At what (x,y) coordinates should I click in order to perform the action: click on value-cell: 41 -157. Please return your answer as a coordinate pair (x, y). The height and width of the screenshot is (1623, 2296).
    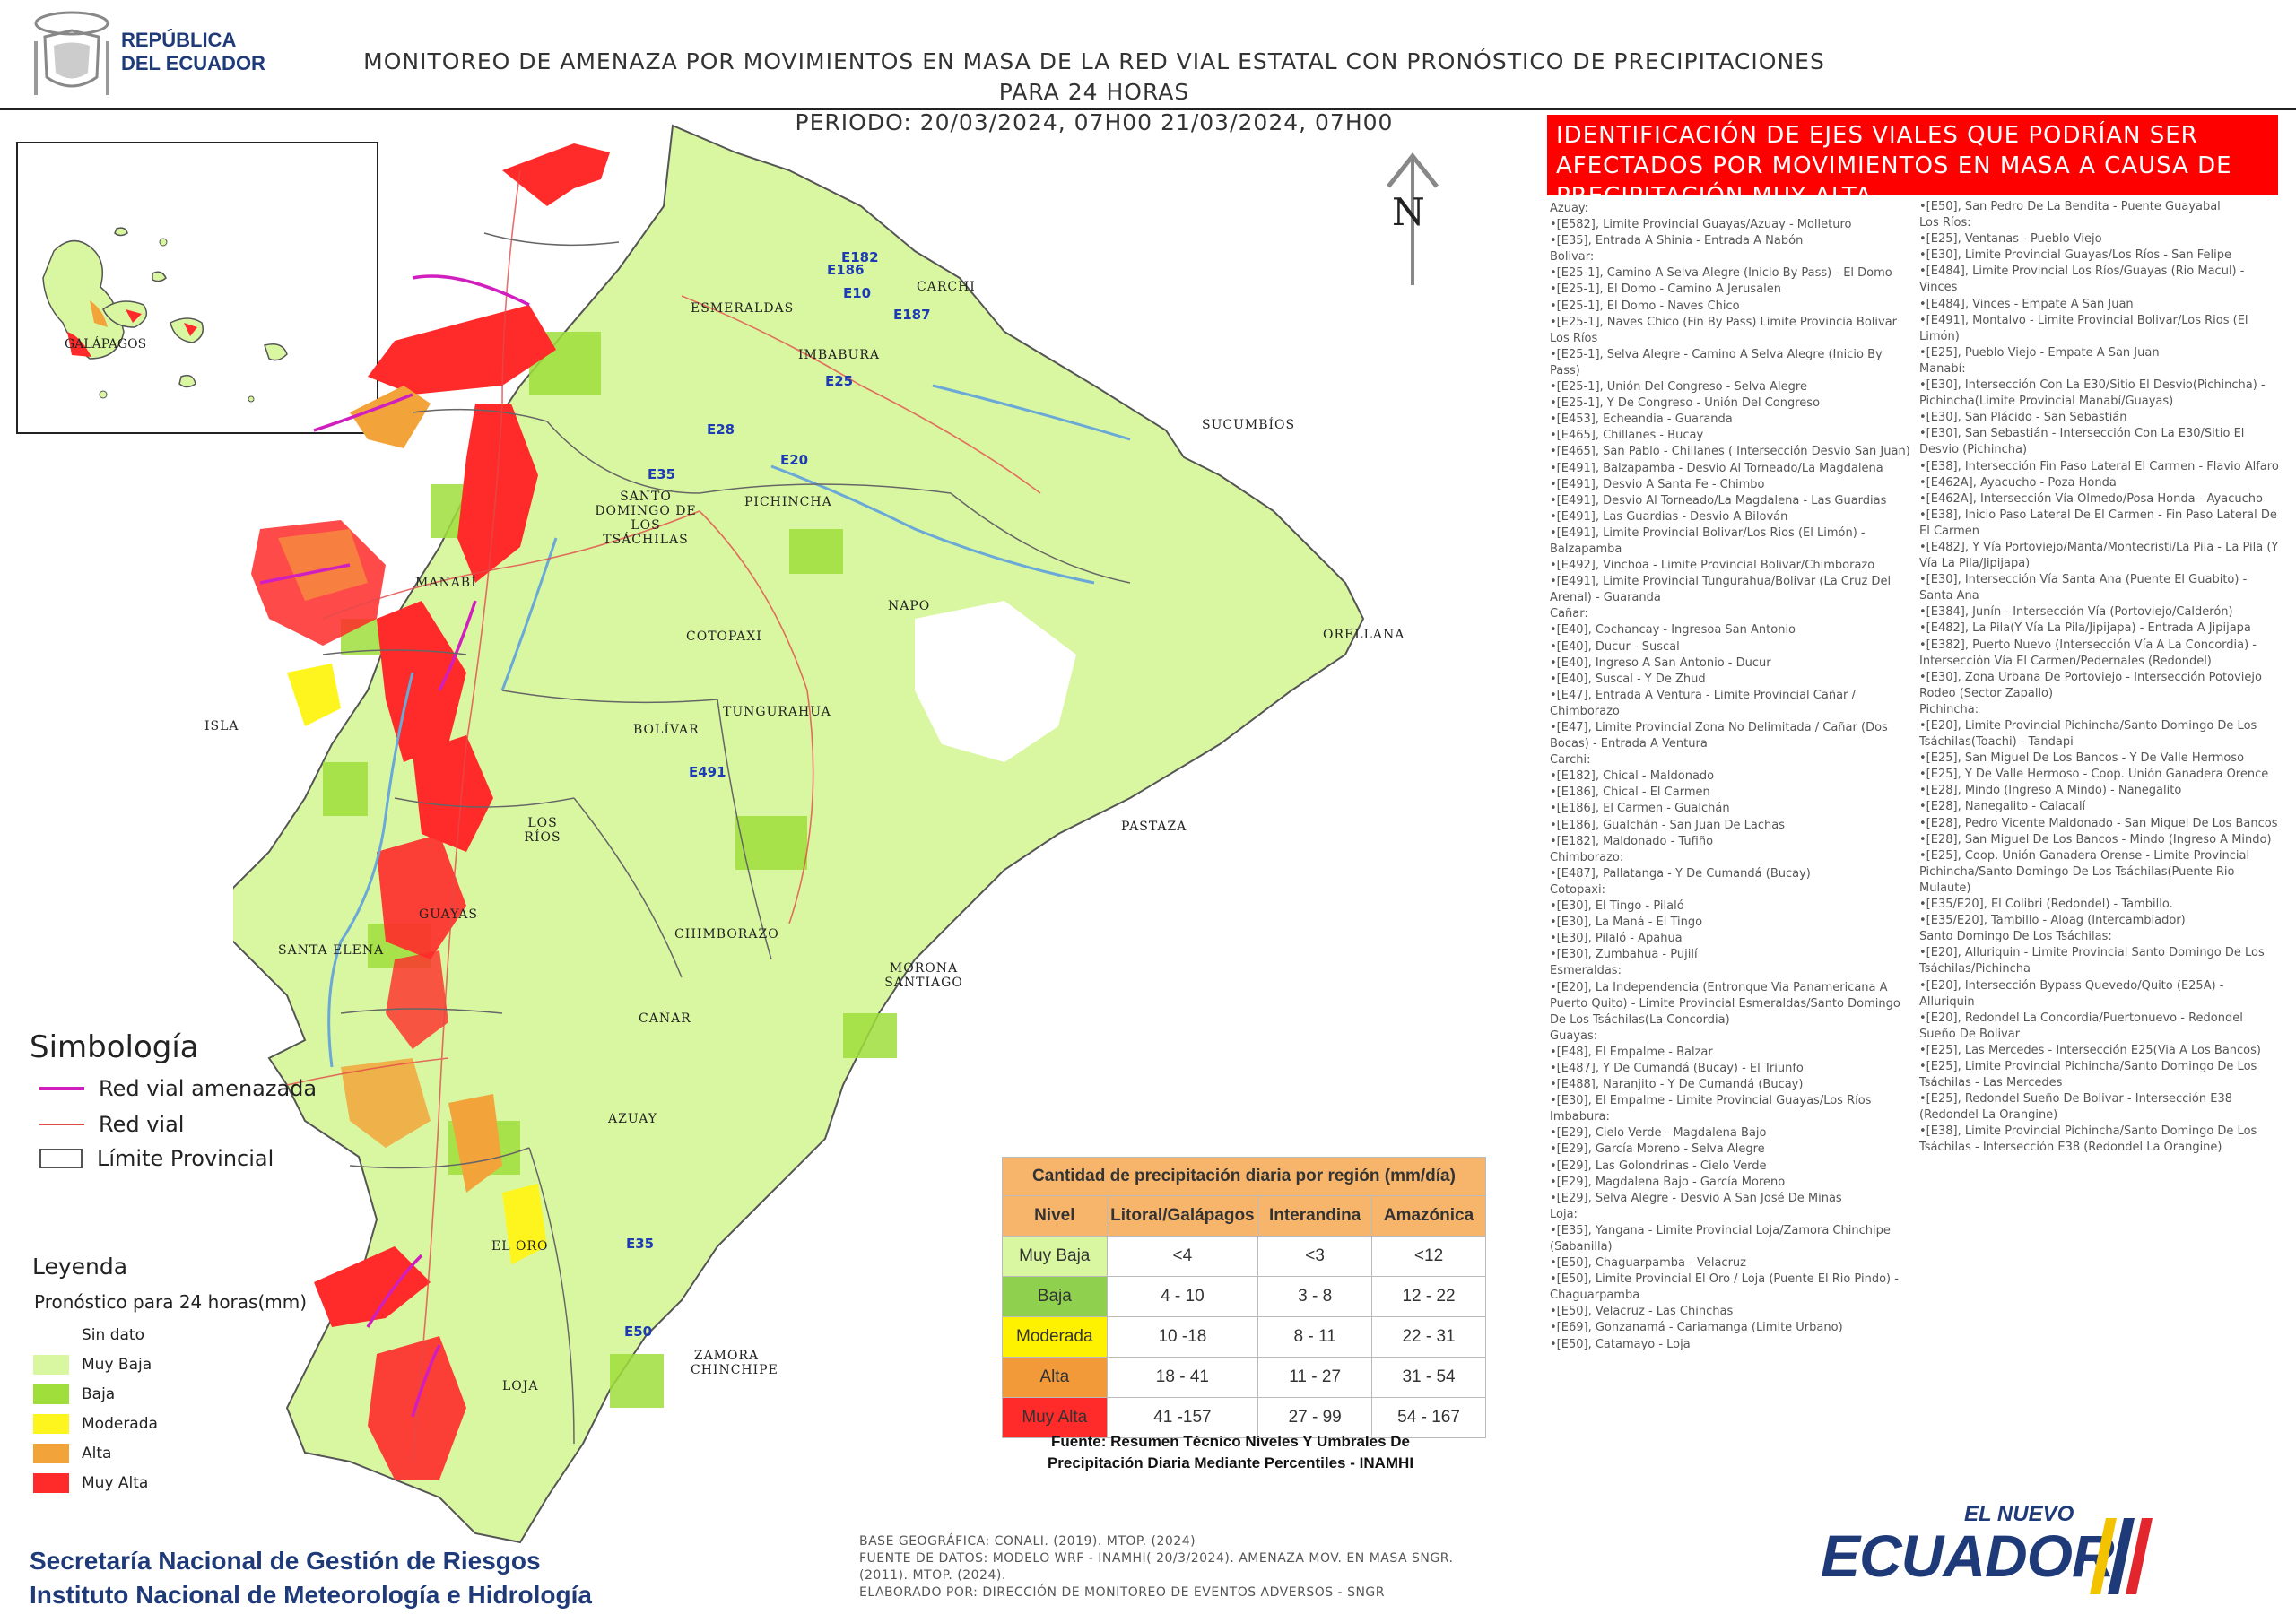
    Looking at the image, I should click on (1182, 1417).